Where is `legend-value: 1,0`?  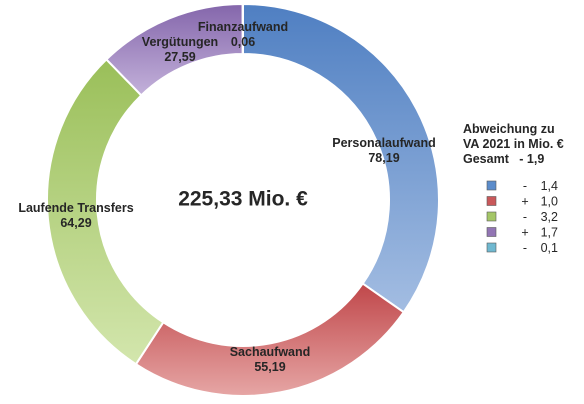
legend-value: 1,0 is located at coordinates (549, 202).